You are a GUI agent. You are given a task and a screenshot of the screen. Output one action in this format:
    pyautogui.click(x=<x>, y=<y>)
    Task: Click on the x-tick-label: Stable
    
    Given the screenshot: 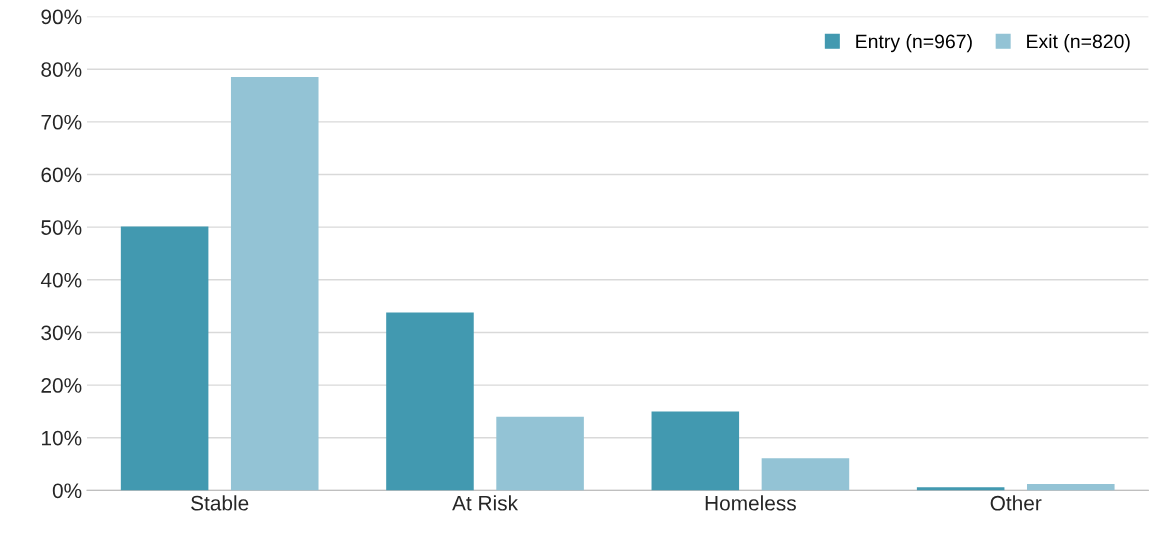 What is the action you would take?
    pyautogui.click(x=220, y=503)
    